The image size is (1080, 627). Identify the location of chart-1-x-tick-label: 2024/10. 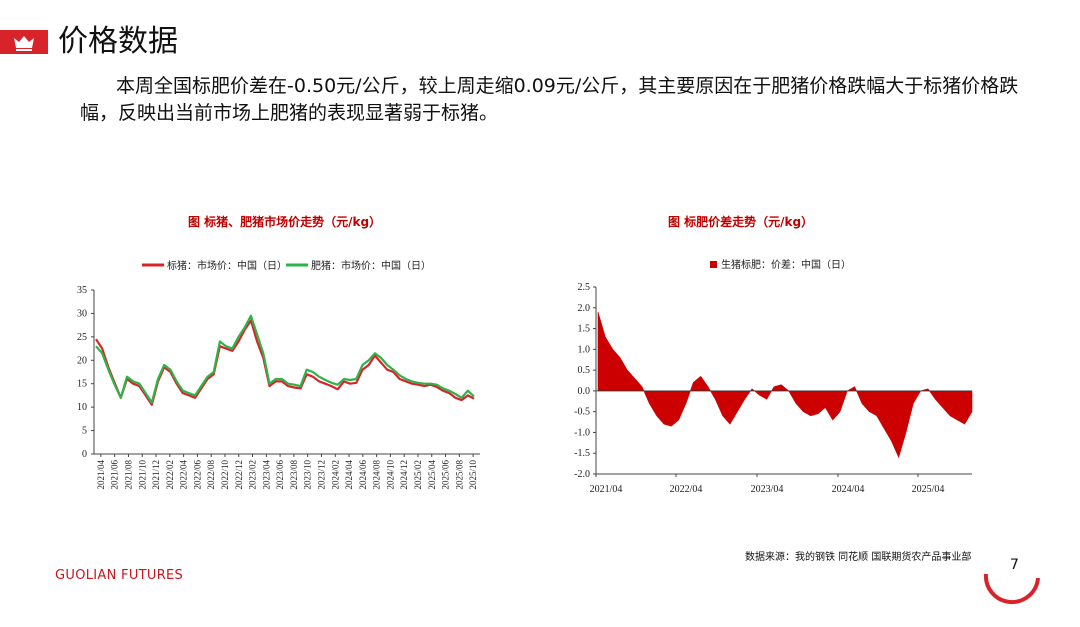
(390, 475).